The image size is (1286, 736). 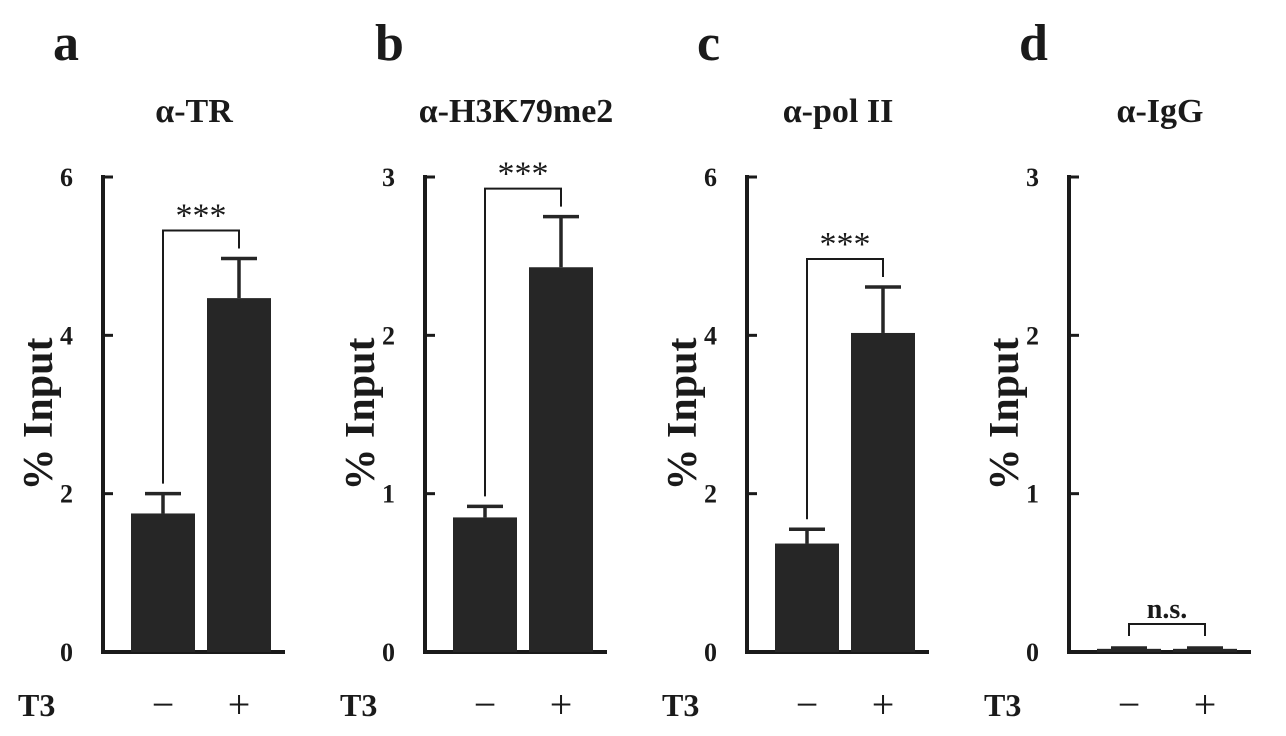 What do you see at coordinates (1160, 111) in the screenshot?
I see `panel-title: α-IgG` at bounding box center [1160, 111].